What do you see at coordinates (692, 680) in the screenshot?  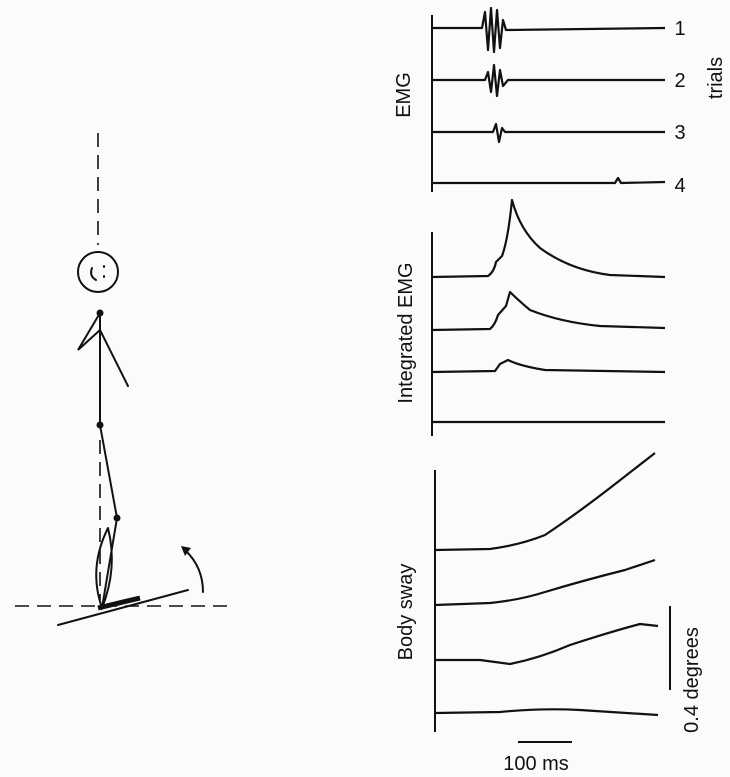 I see `angle-scale-label: 0.4 degrees` at bounding box center [692, 680].